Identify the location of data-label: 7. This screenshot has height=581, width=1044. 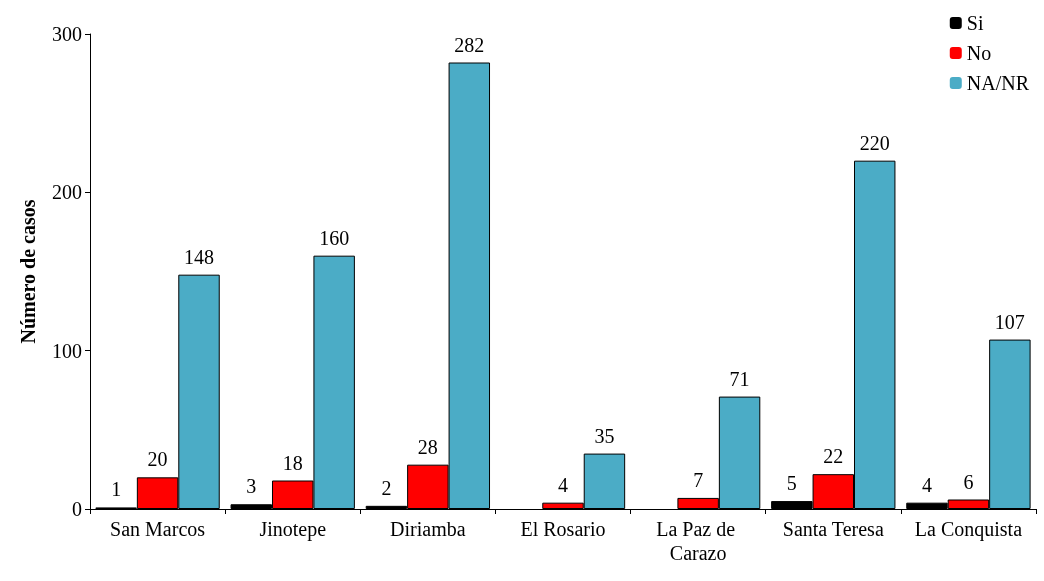
(698, 479).